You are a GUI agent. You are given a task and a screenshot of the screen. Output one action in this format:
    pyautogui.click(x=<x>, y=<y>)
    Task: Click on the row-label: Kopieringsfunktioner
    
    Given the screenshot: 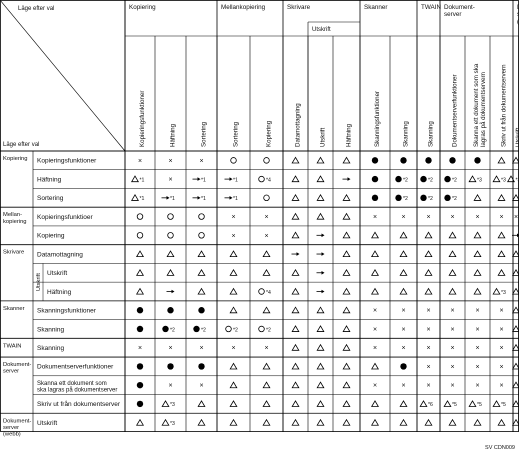 What is the action you would take?
    pyautogui.click(x=67, y=161)
    